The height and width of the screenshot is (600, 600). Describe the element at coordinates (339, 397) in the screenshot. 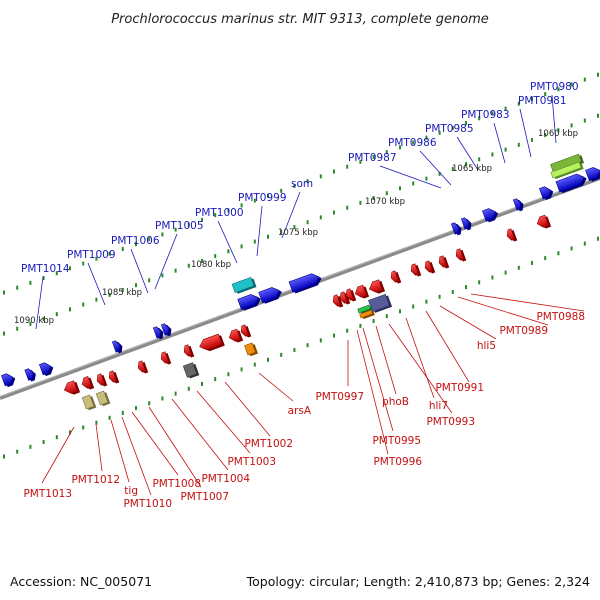

I see `gene-label-reverse: PMT0997` at that location.